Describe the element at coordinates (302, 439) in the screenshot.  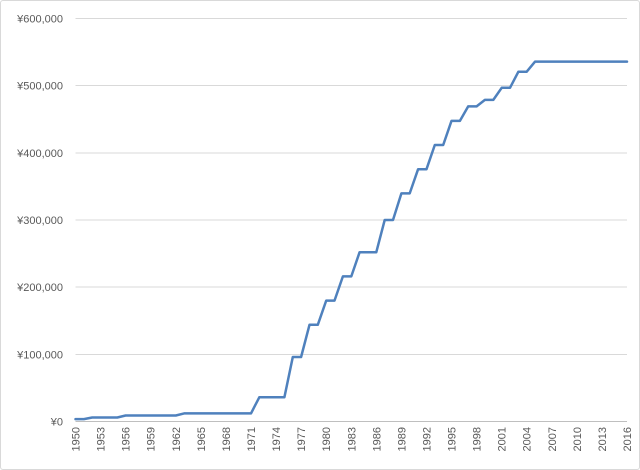
I see `x-axis-tick-label: 1977` at that location.